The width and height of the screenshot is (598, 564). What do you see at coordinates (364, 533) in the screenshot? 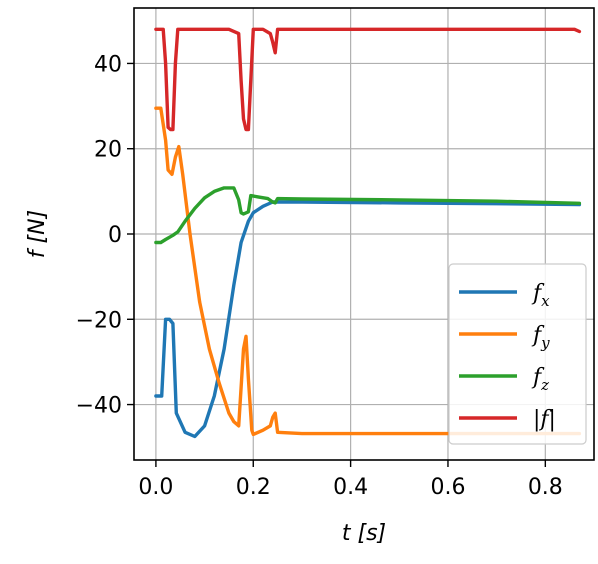
I see `x-axis-label: t [s]` at bounding box center [364, 533].